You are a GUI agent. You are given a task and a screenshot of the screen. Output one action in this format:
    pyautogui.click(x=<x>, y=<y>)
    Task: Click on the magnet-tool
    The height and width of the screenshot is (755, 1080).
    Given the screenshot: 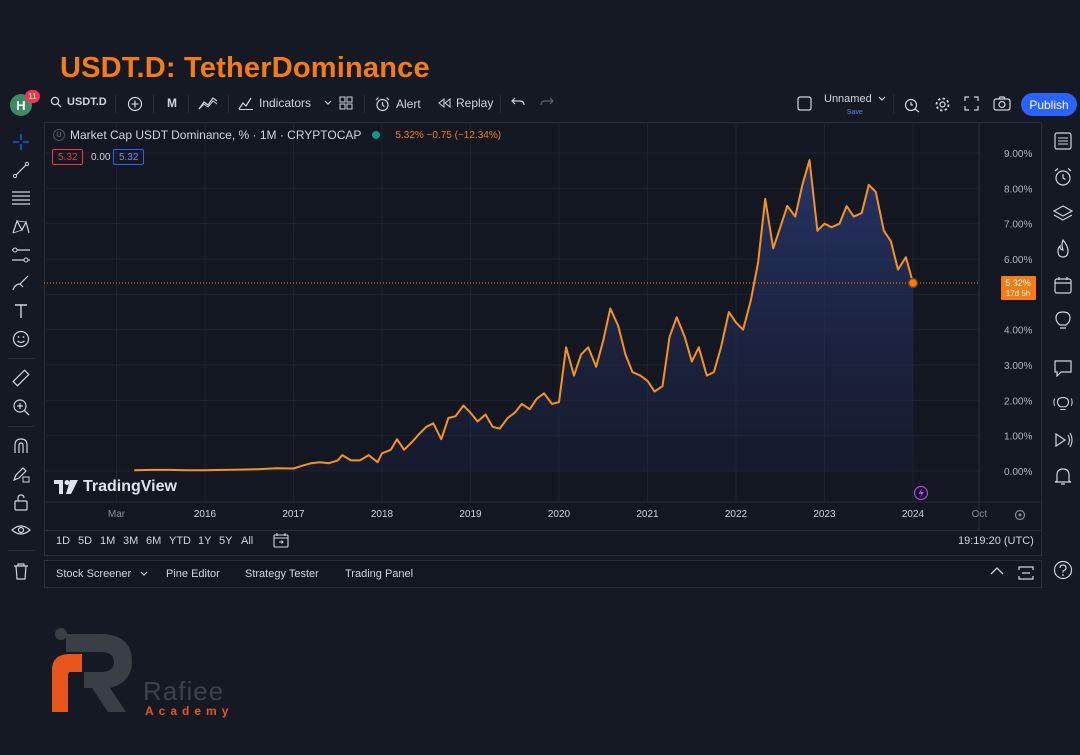 What is the action you would take?
    pyautogui.click(x=21, y=446)
    